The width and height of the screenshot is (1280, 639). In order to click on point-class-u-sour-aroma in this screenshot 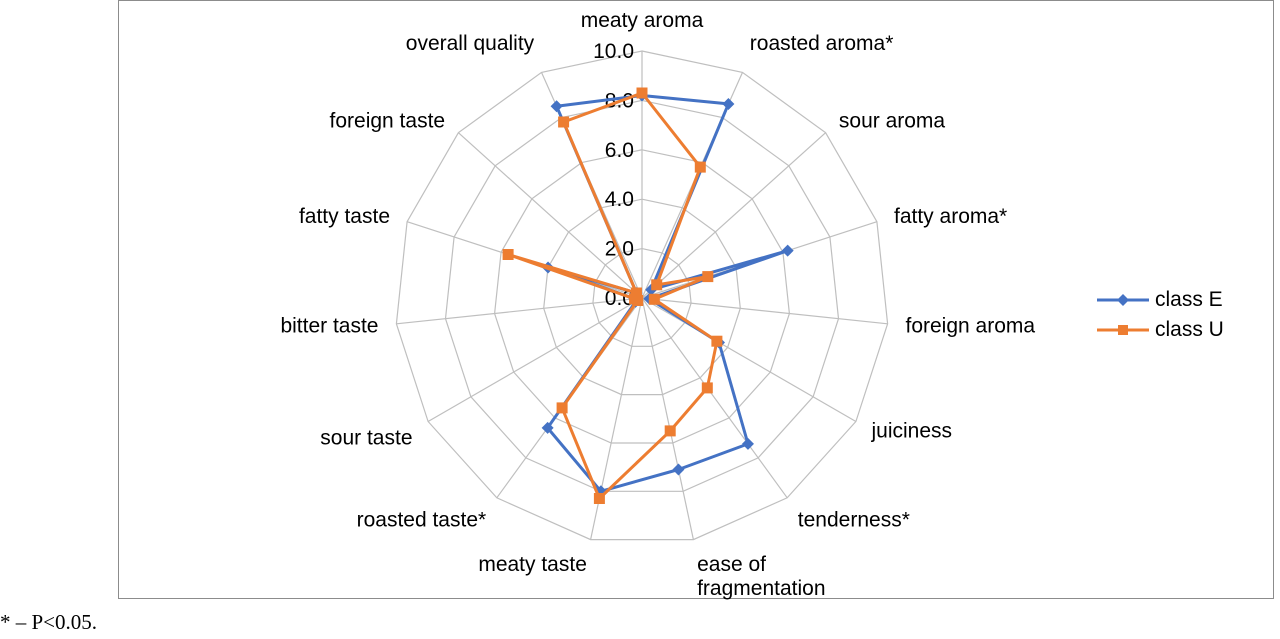, I will do `click(657, 285)`.